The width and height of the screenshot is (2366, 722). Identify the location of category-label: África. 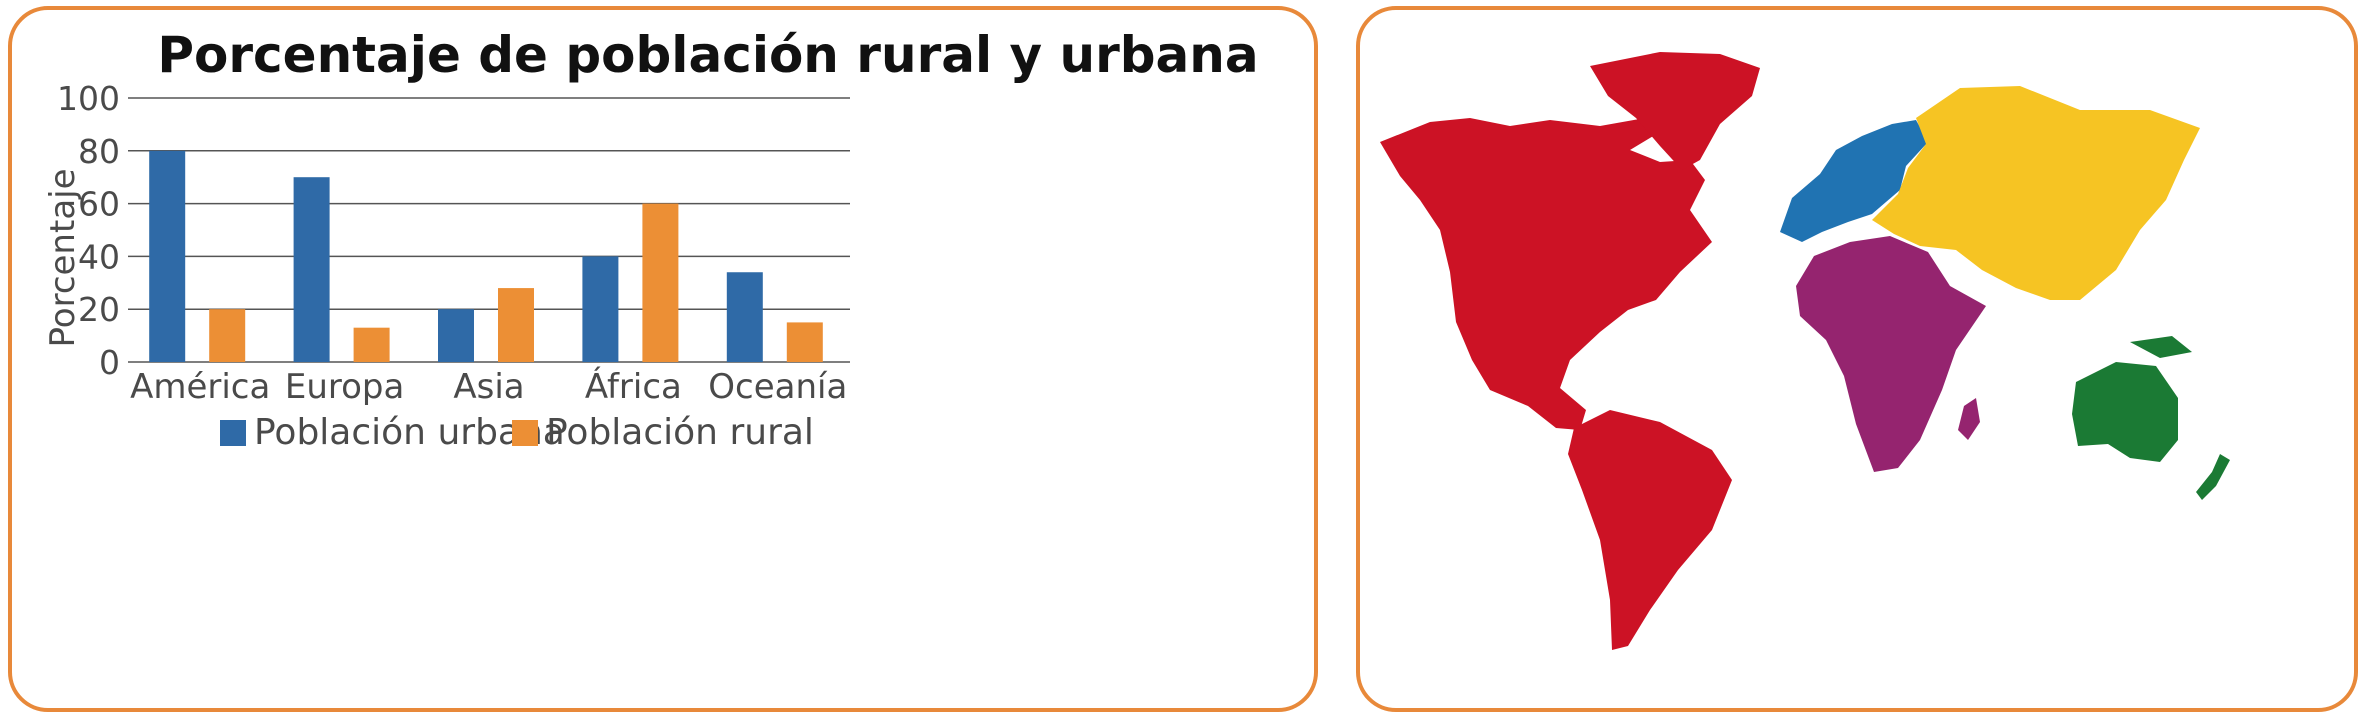
(633, 386).